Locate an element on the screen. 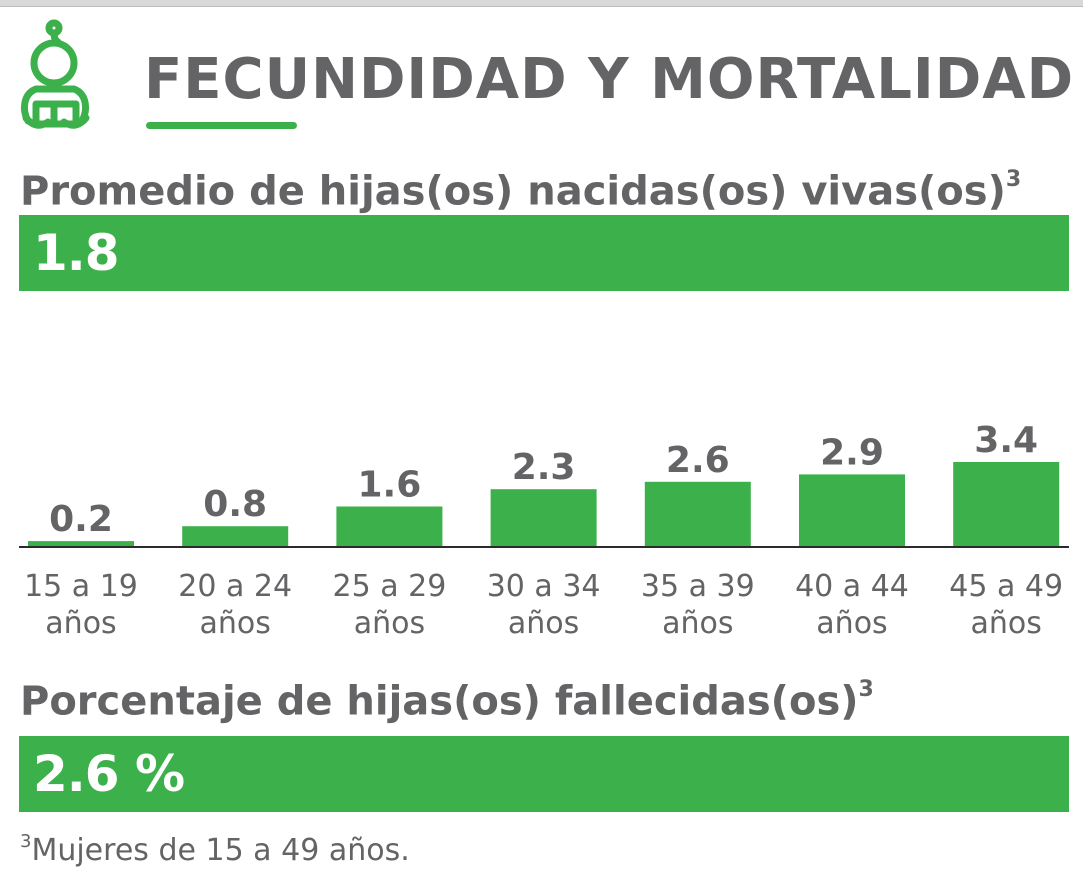  bar-value-label-4: 2.6 is located at coordinates (698, 460).